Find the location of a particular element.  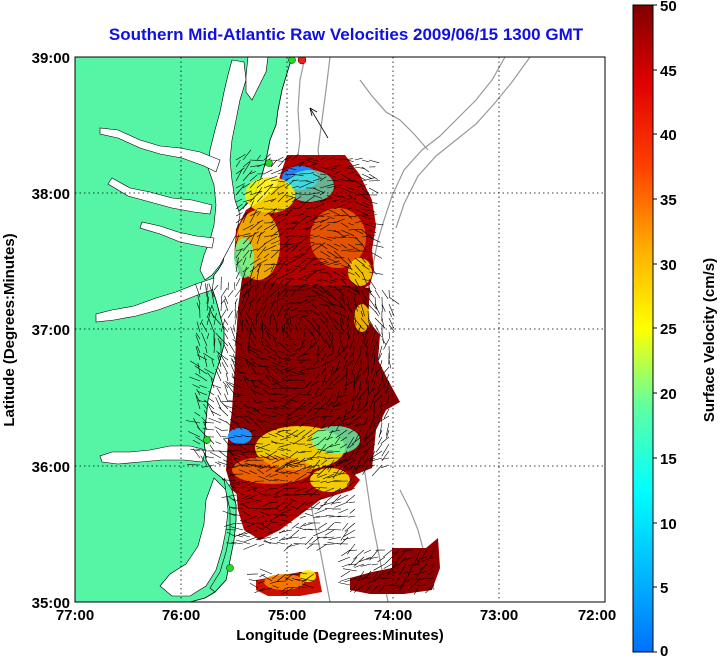

rappahannock-river is located at coordinates (160, 196).